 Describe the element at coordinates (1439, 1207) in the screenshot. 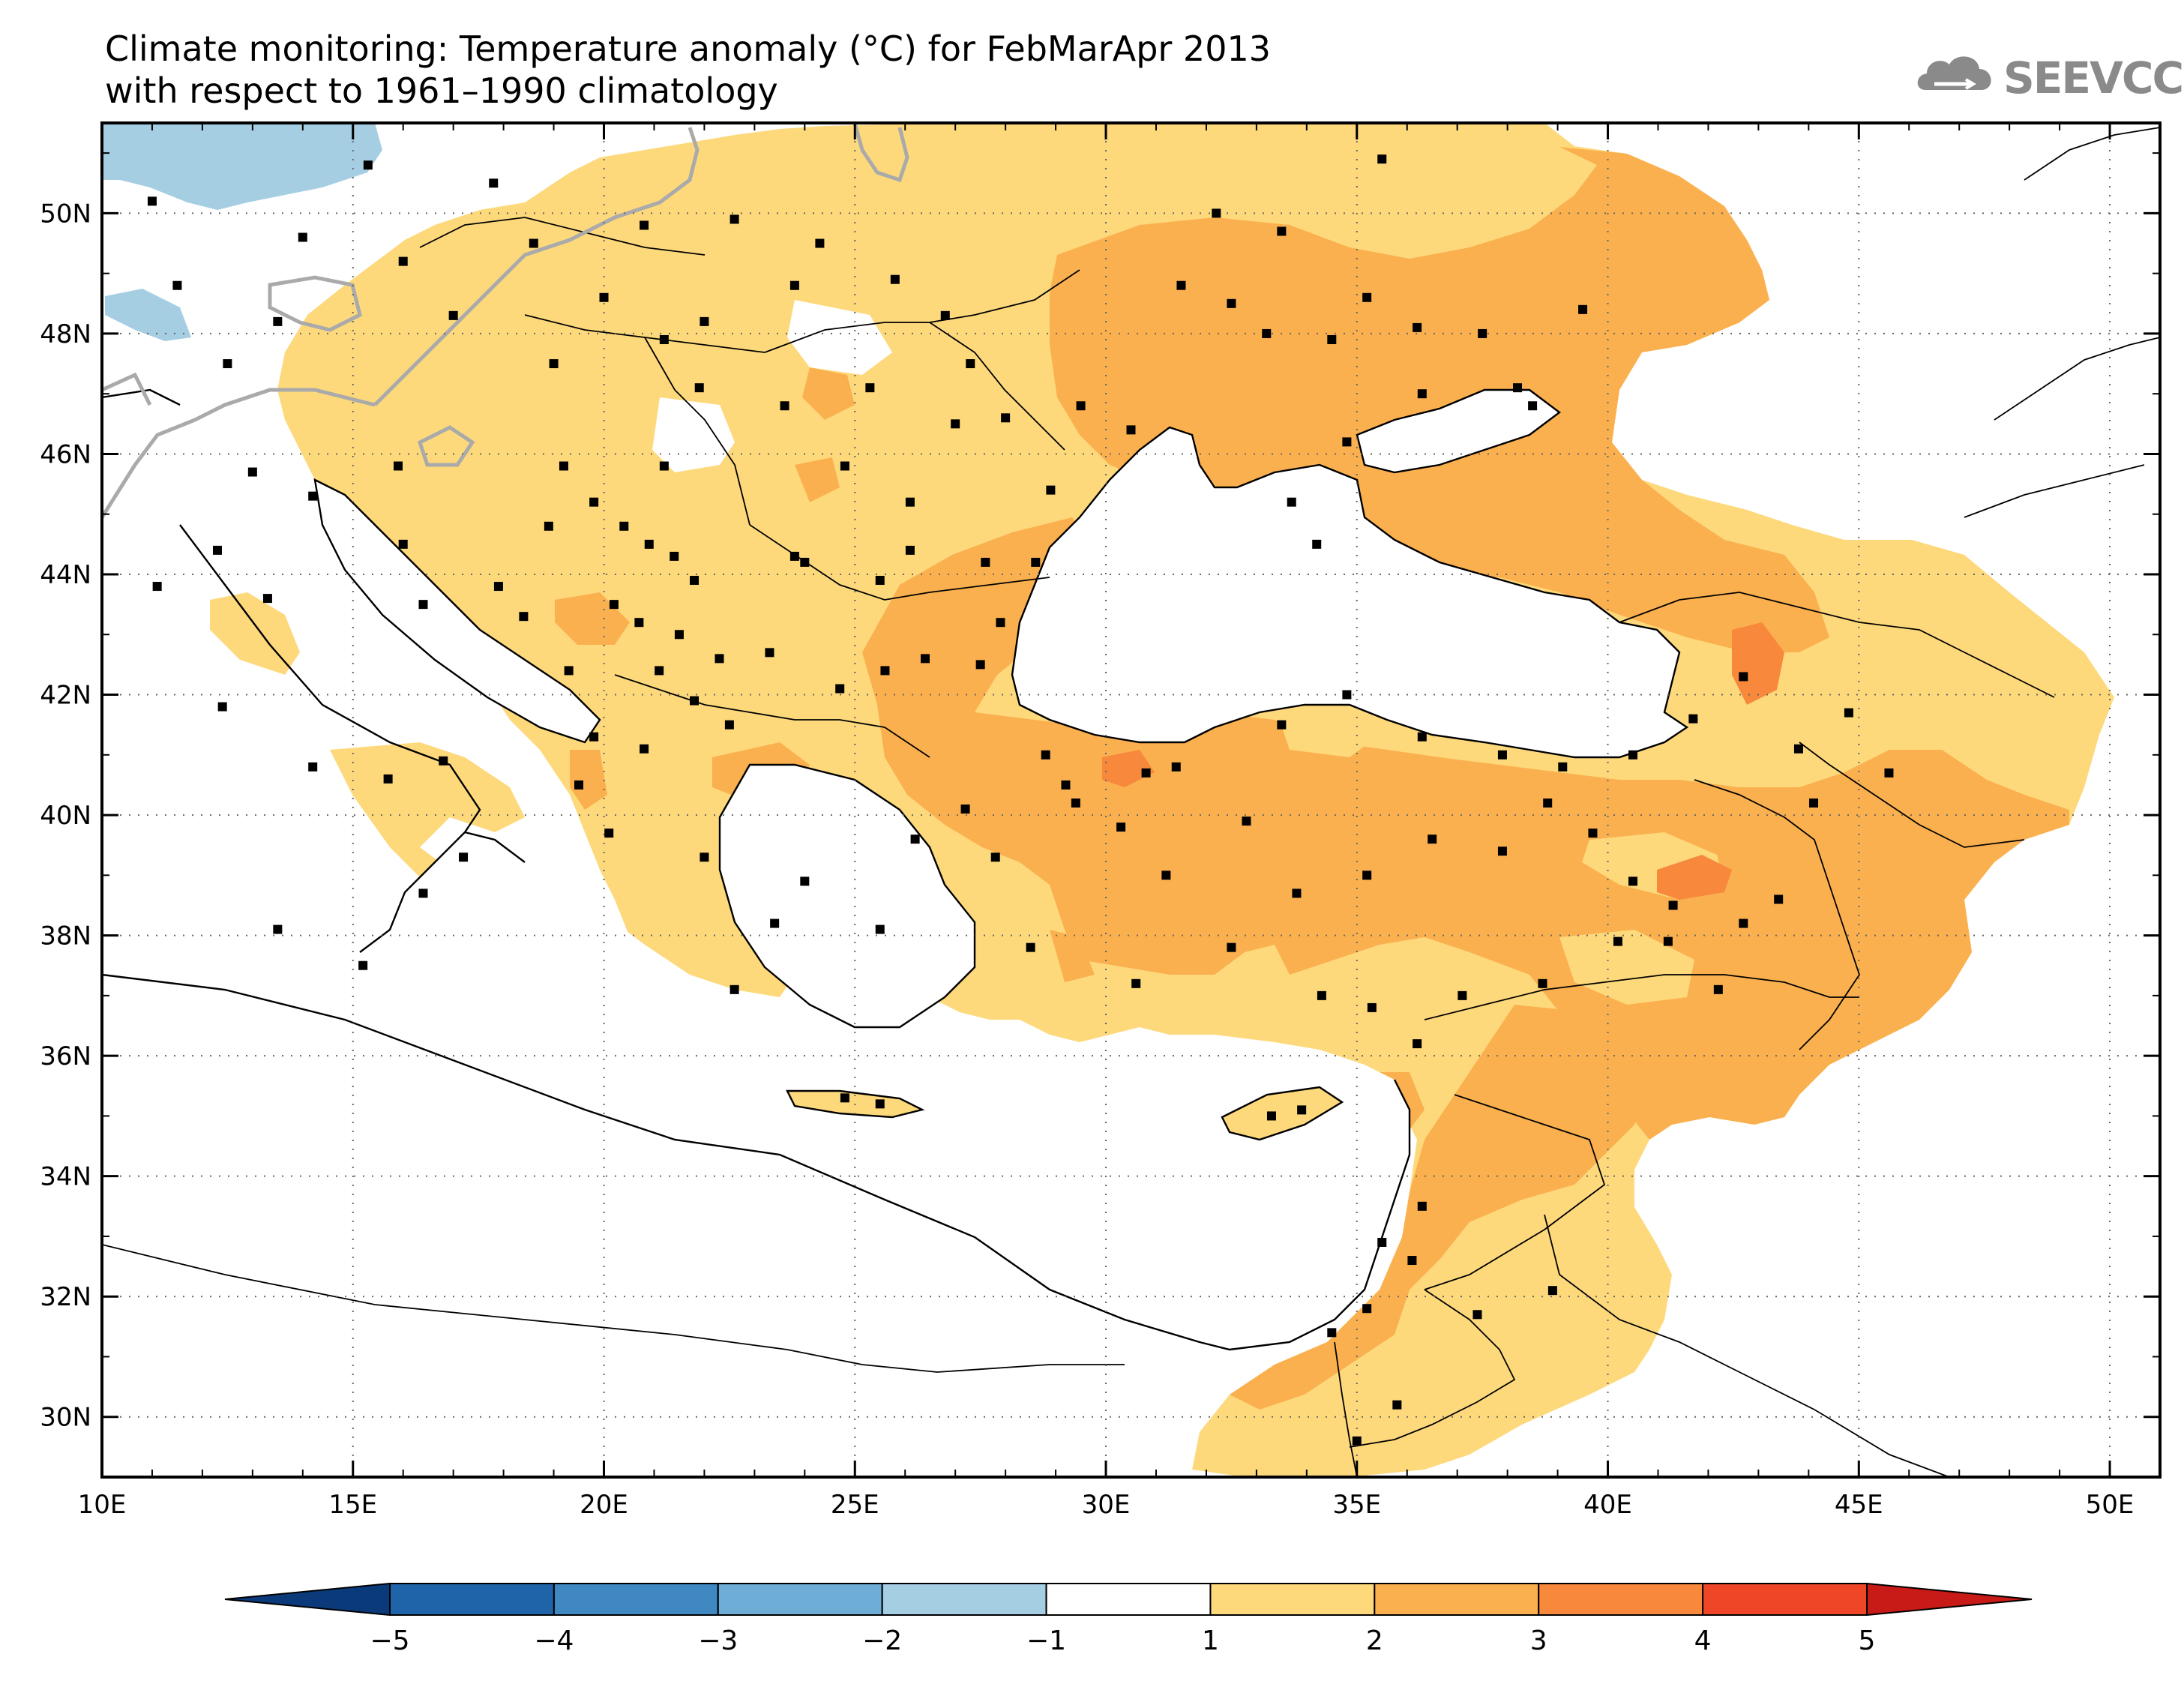

I see `anomaly-region-levant` at that location.